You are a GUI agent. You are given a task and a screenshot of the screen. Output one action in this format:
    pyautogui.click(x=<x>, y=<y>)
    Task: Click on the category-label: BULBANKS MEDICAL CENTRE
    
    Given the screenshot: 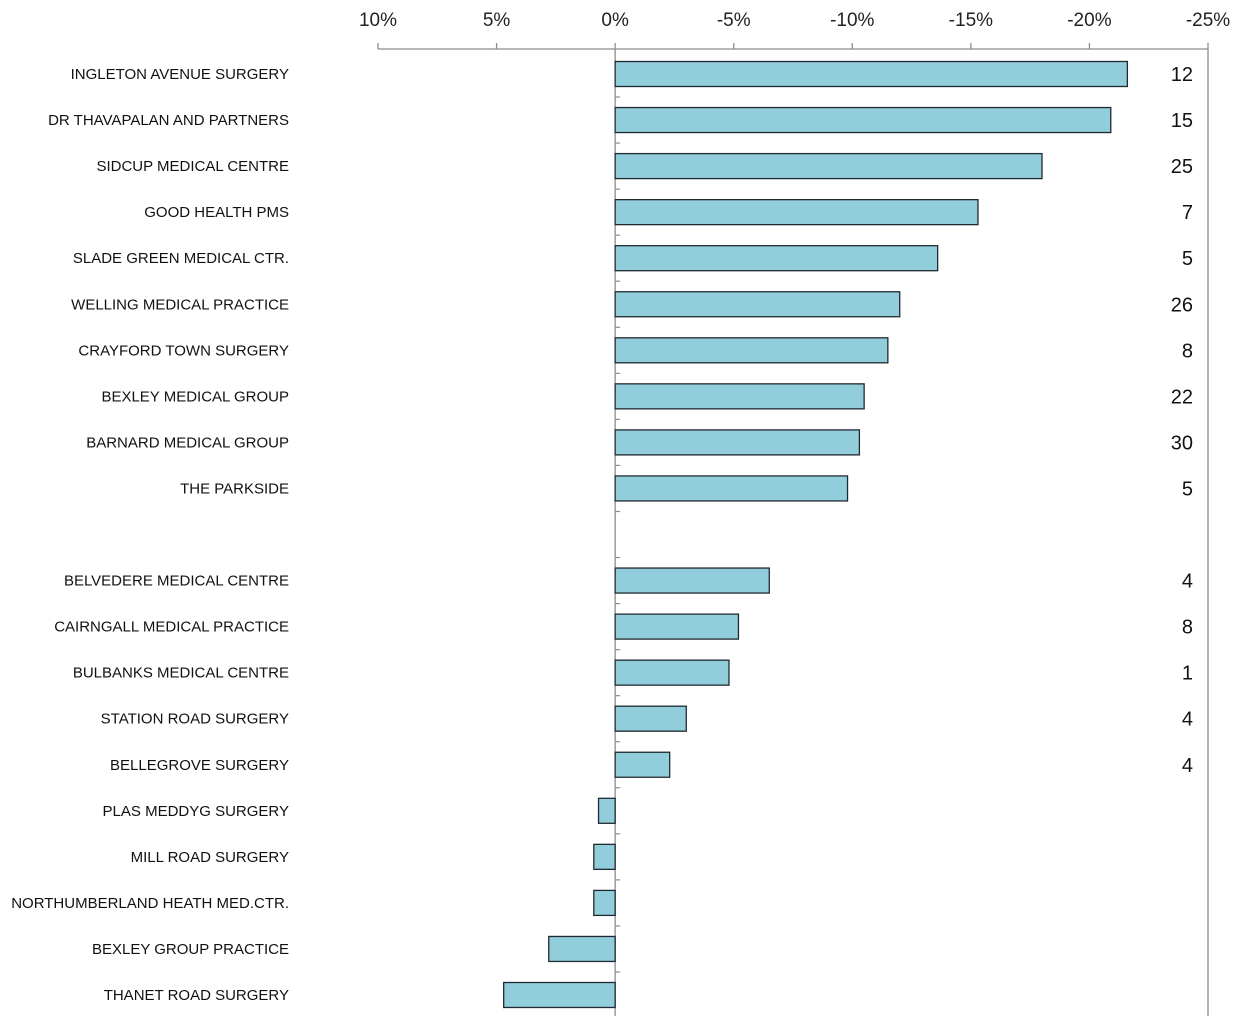 What is the action you would take?
    pyautogui.click(x=181, y=673)
    